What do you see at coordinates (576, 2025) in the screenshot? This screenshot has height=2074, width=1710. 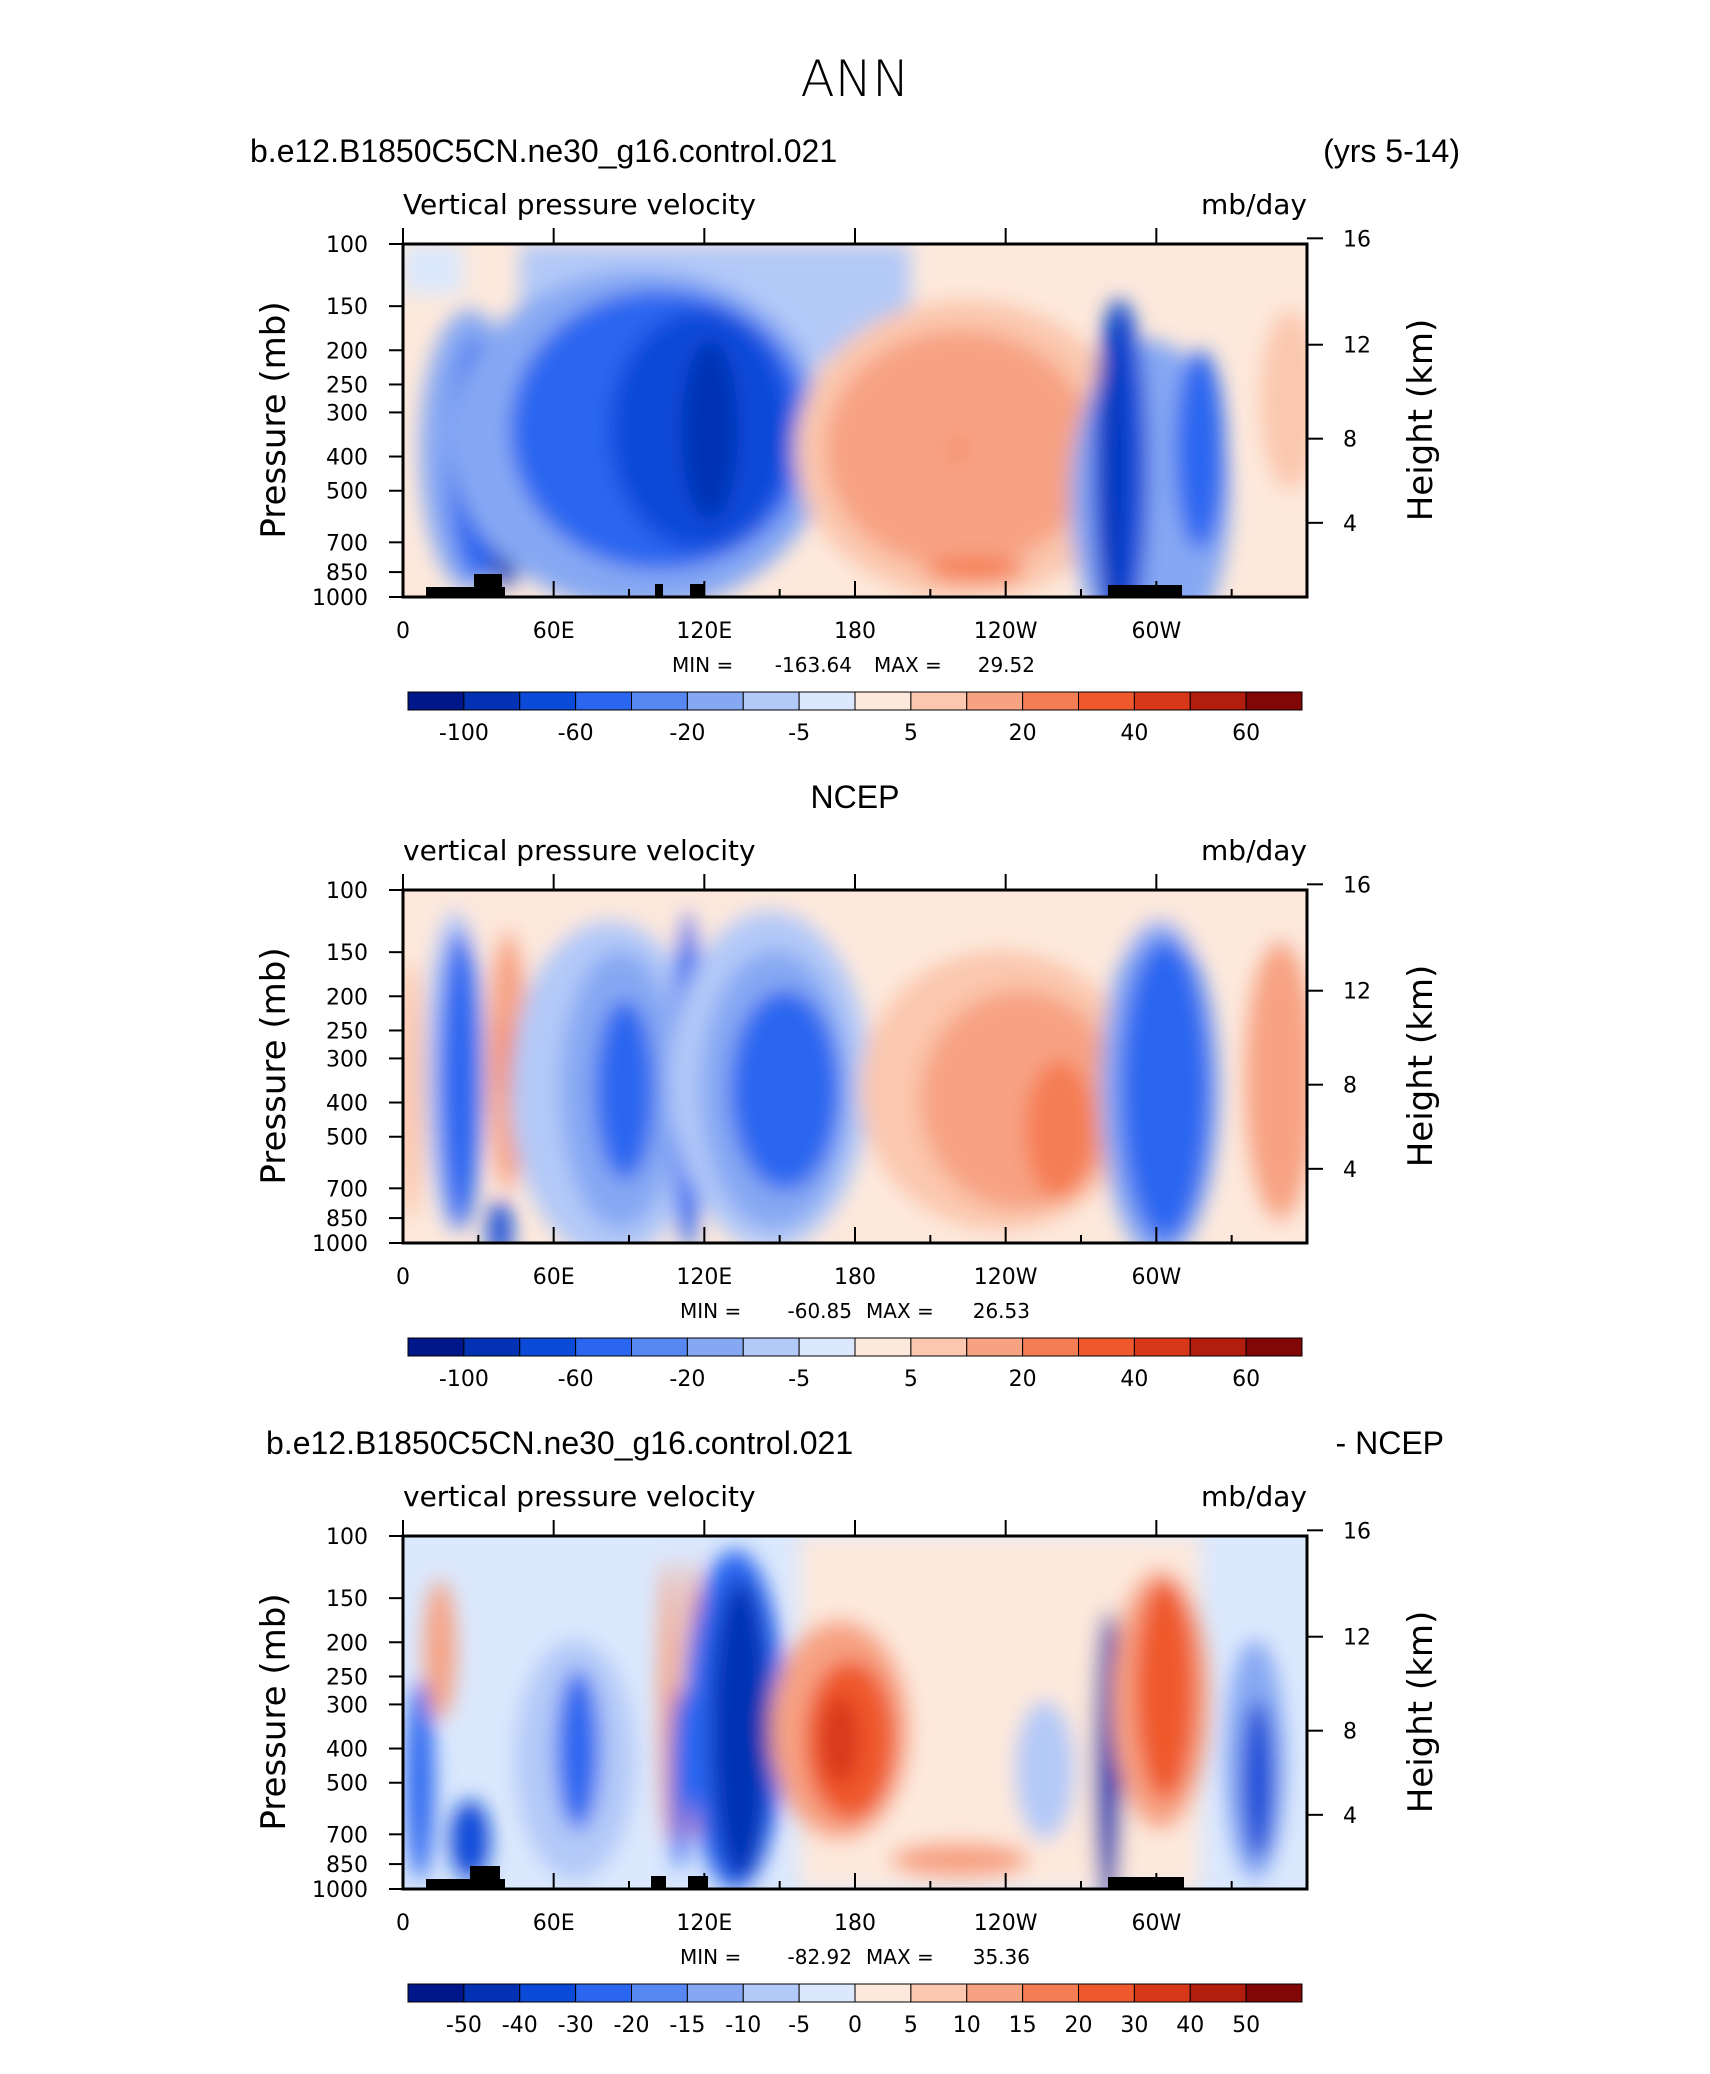 I see `colorbar-label: -30` at bounding box center [576, 2025].